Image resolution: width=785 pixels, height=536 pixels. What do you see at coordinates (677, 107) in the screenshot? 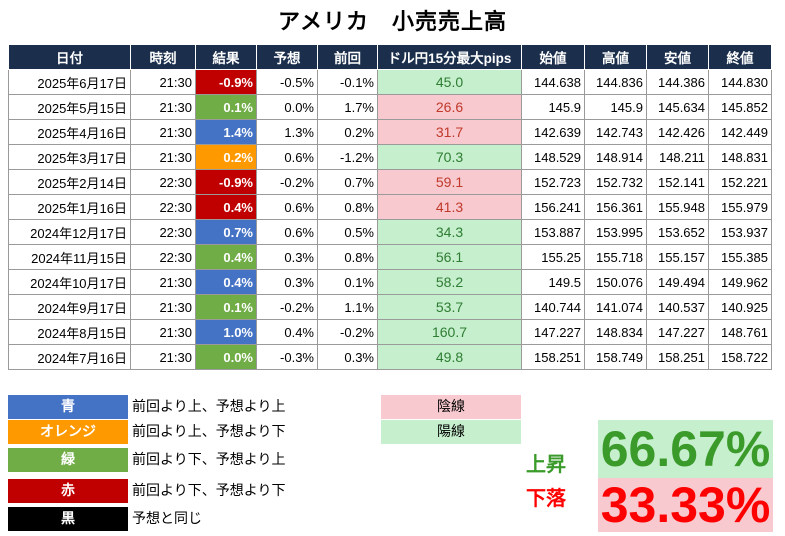
I see `cell-low: 145.634` at bounding box center [677, 107].